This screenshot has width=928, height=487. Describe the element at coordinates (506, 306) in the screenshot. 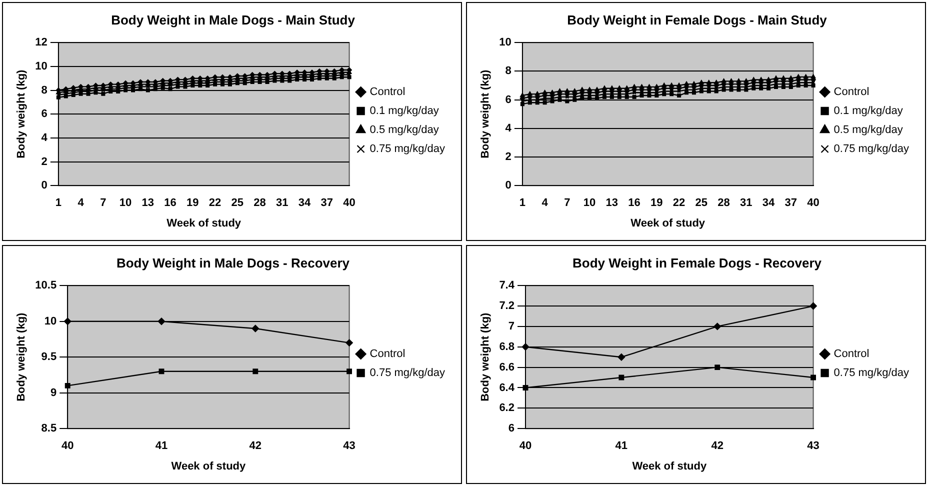

I see `y-tick-label: 7.2` at that location.